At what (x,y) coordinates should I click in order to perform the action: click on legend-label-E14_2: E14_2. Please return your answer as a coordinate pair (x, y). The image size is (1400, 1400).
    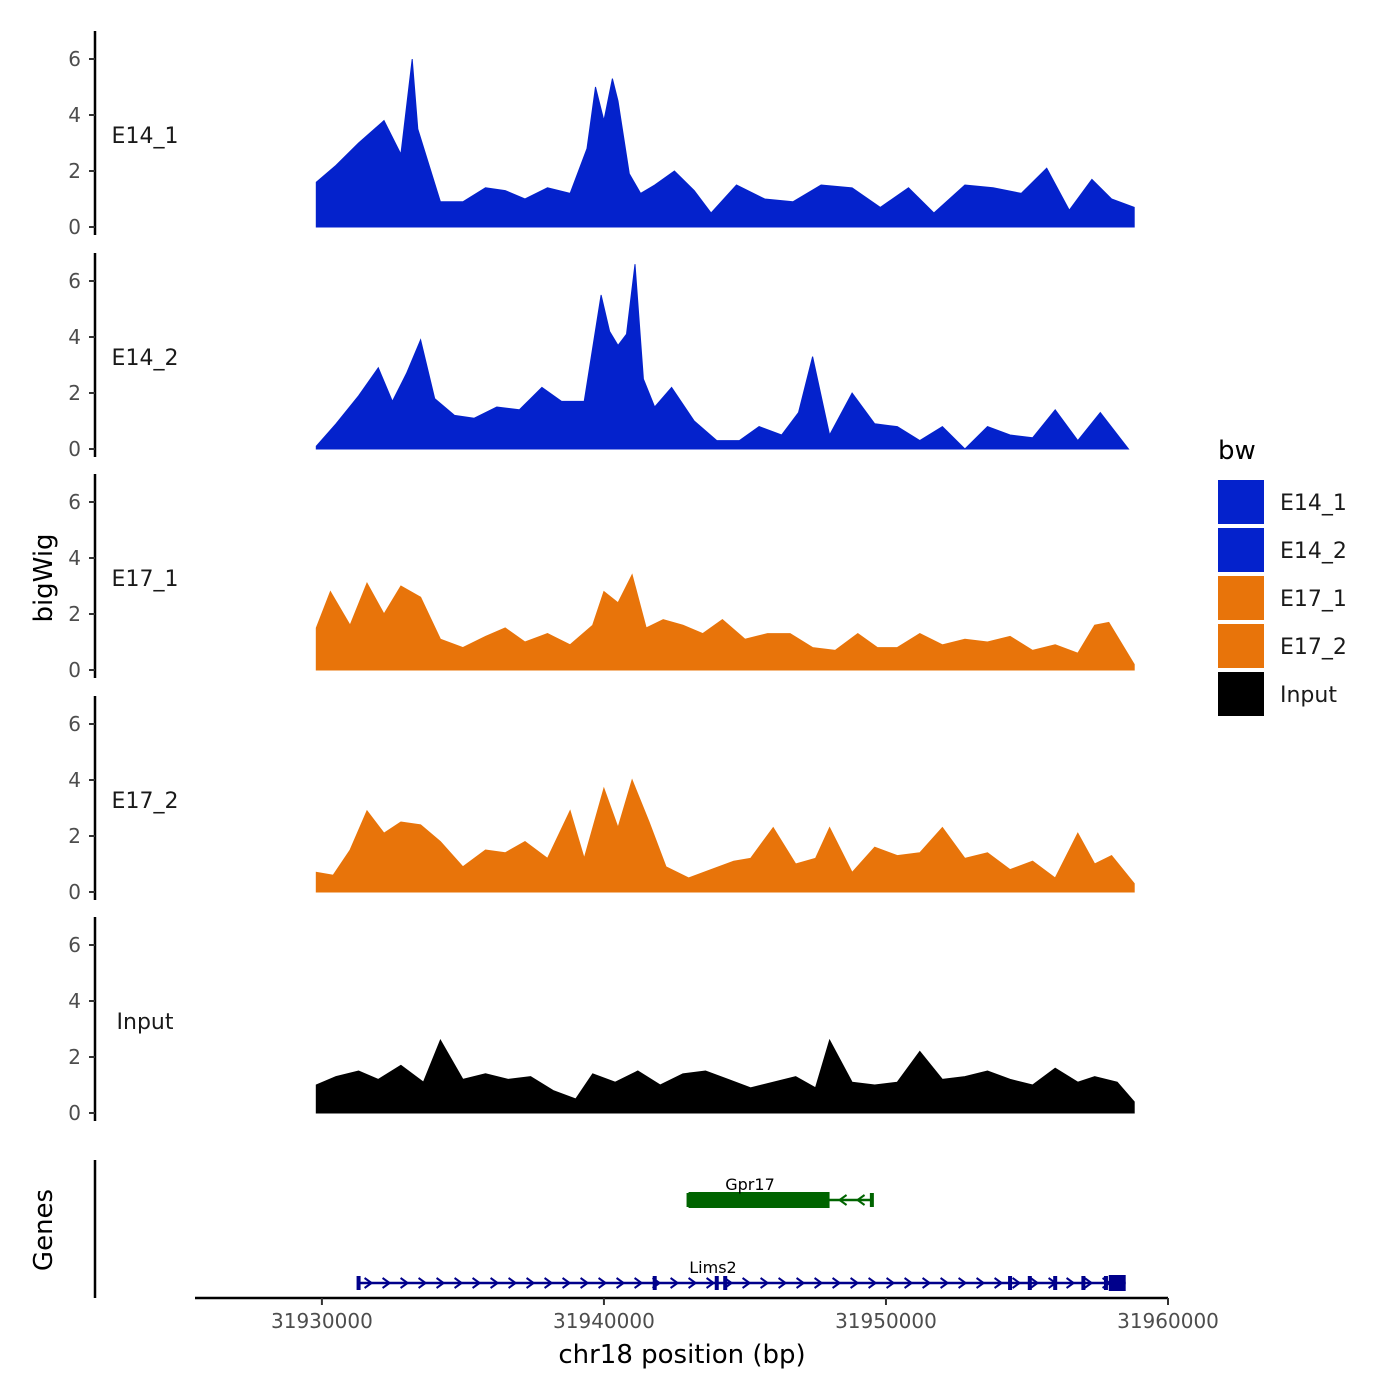
    Looking at the image, I should click on (1313, 551).